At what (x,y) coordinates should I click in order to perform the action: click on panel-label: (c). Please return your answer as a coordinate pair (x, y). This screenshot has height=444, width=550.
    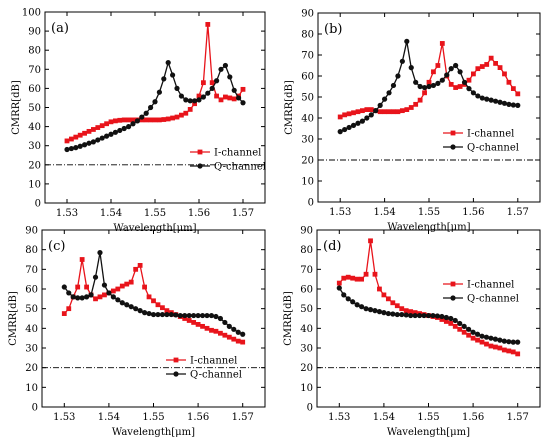
    Looking at the image, I should click on (56, 246).